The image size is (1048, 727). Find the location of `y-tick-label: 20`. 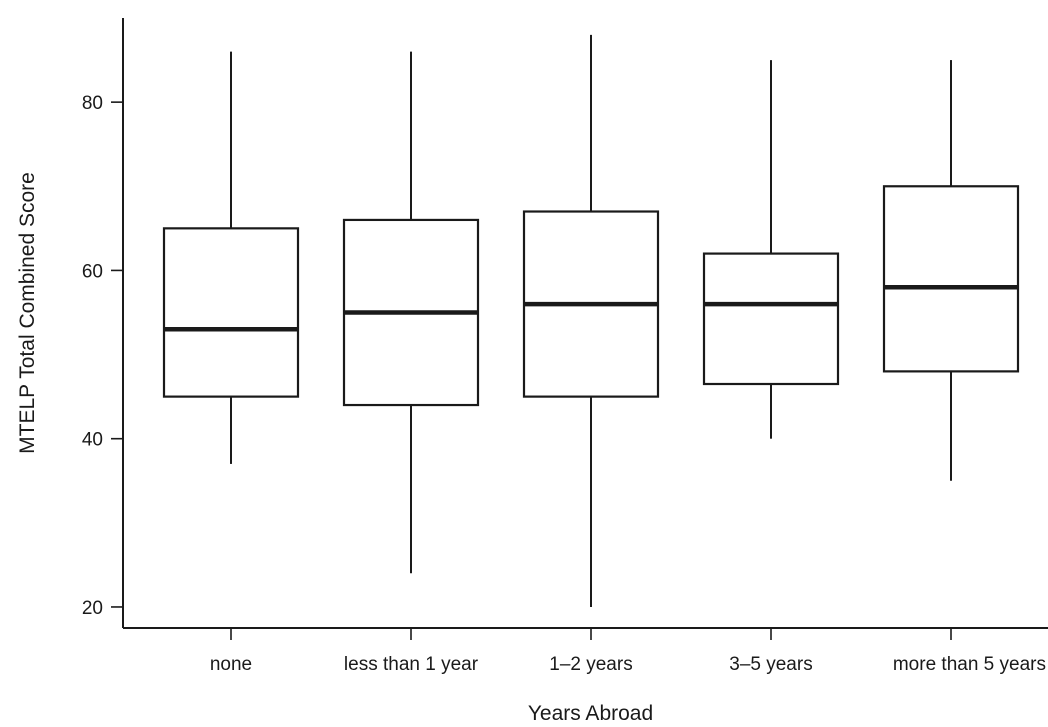

y-tick-label: 20 is located at coordinates (92, 608).